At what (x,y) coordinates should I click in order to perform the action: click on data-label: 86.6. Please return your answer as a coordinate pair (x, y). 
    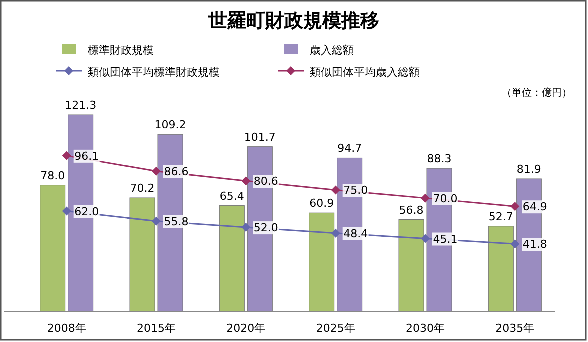
    Looking at the image, I should click on (176, 171).